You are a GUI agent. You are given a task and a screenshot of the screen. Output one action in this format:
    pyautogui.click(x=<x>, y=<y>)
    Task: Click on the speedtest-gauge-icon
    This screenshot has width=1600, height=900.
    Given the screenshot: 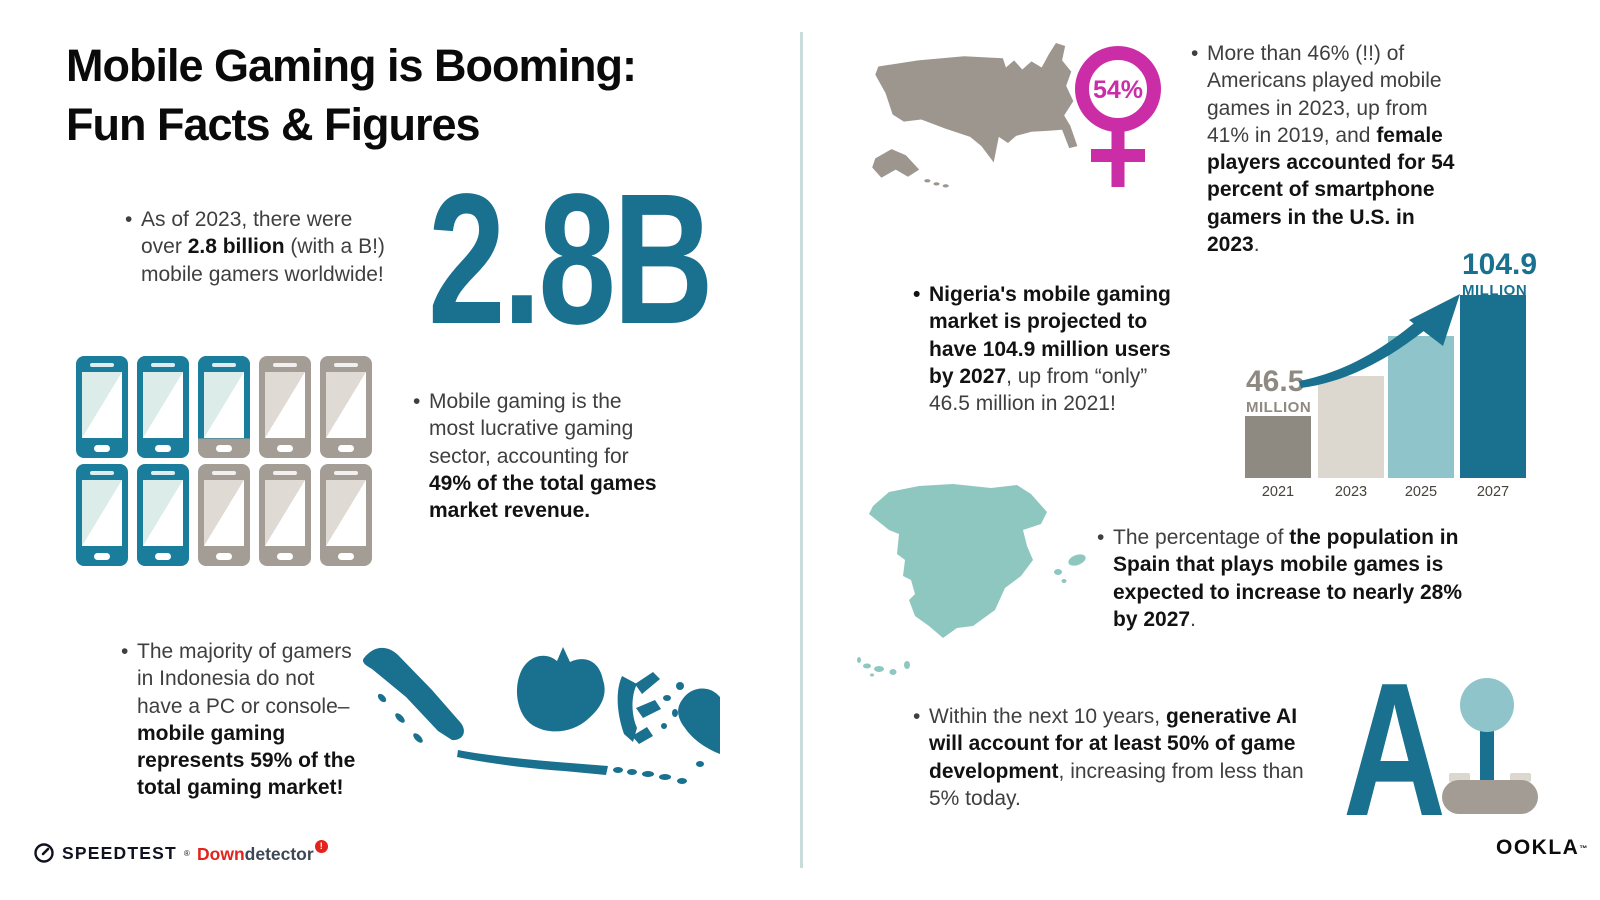 What is the action you would take?
    pyautogui.click(x=44, y=853)
    